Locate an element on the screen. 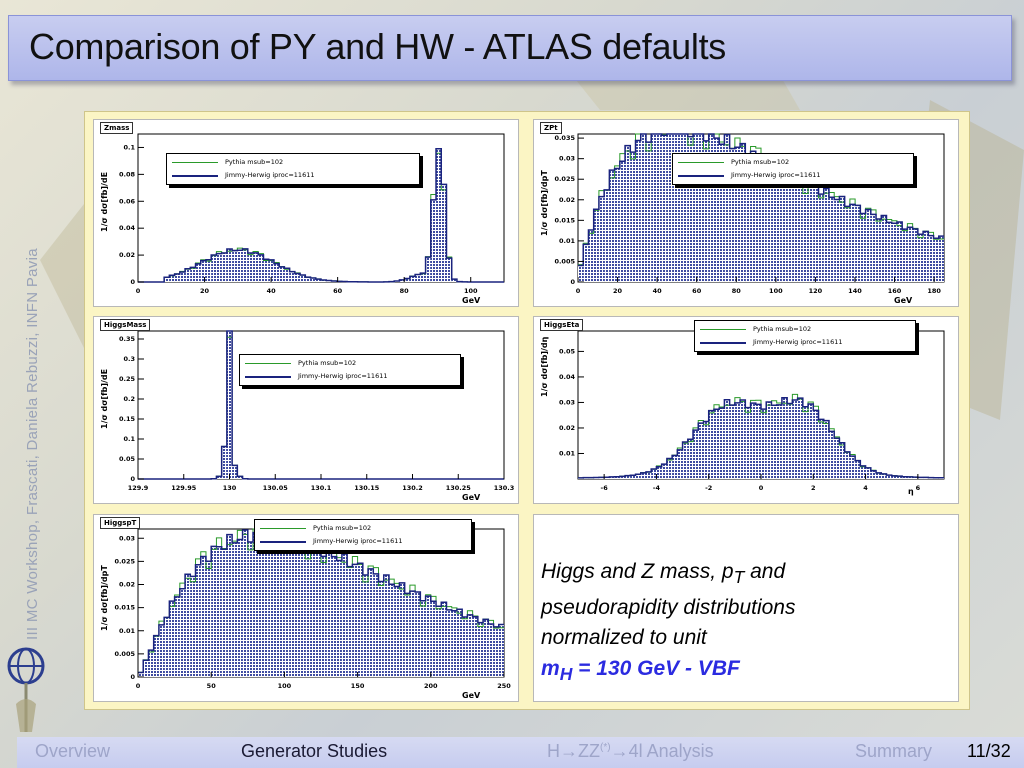 Image resolution: width=1024 pixels, height=768 pixels. x-tick-label: 6 is located at coordinates (918, 488).